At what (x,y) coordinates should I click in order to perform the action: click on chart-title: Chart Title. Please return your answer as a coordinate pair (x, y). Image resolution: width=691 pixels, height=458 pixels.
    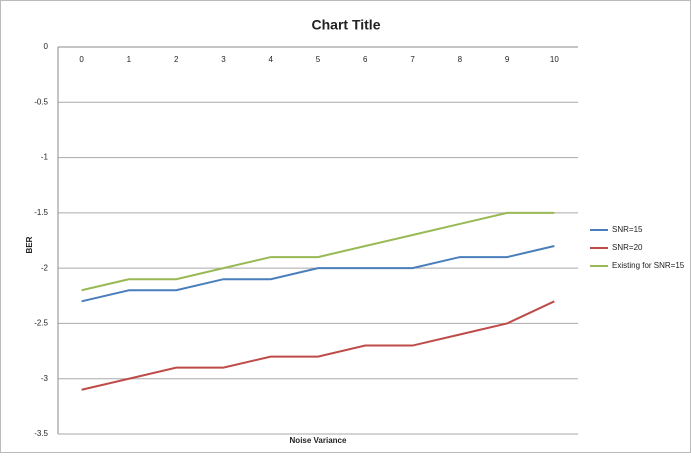
    Looking at the image, I should click on (346, 25).